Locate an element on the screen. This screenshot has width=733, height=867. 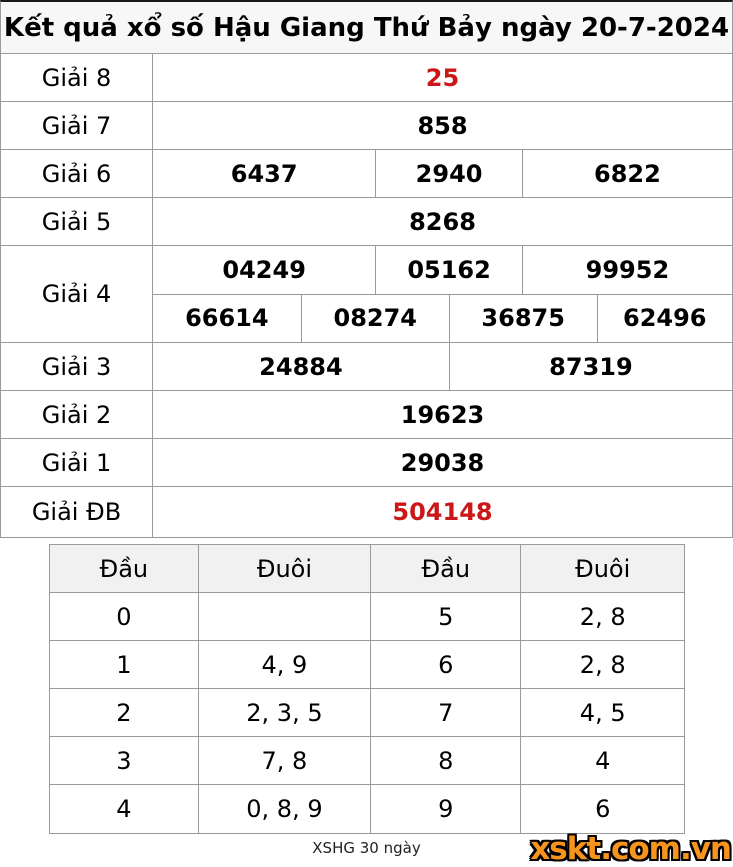
site-logo: xskt.com.vn is located at coordinates (631, 849).